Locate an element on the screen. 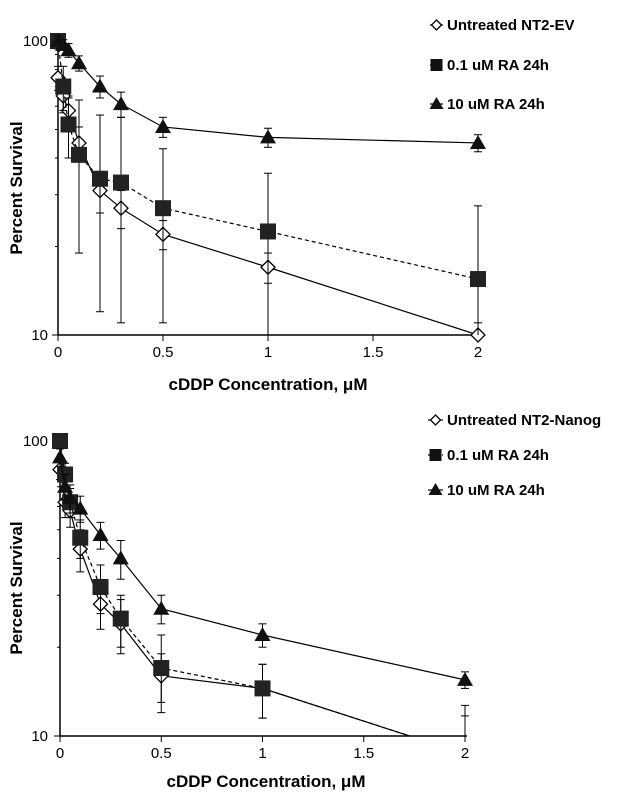 The width and height of the screenshot is (635, 792). legend-label: Untreated NT2-EV is located at coordinates (511, 25).